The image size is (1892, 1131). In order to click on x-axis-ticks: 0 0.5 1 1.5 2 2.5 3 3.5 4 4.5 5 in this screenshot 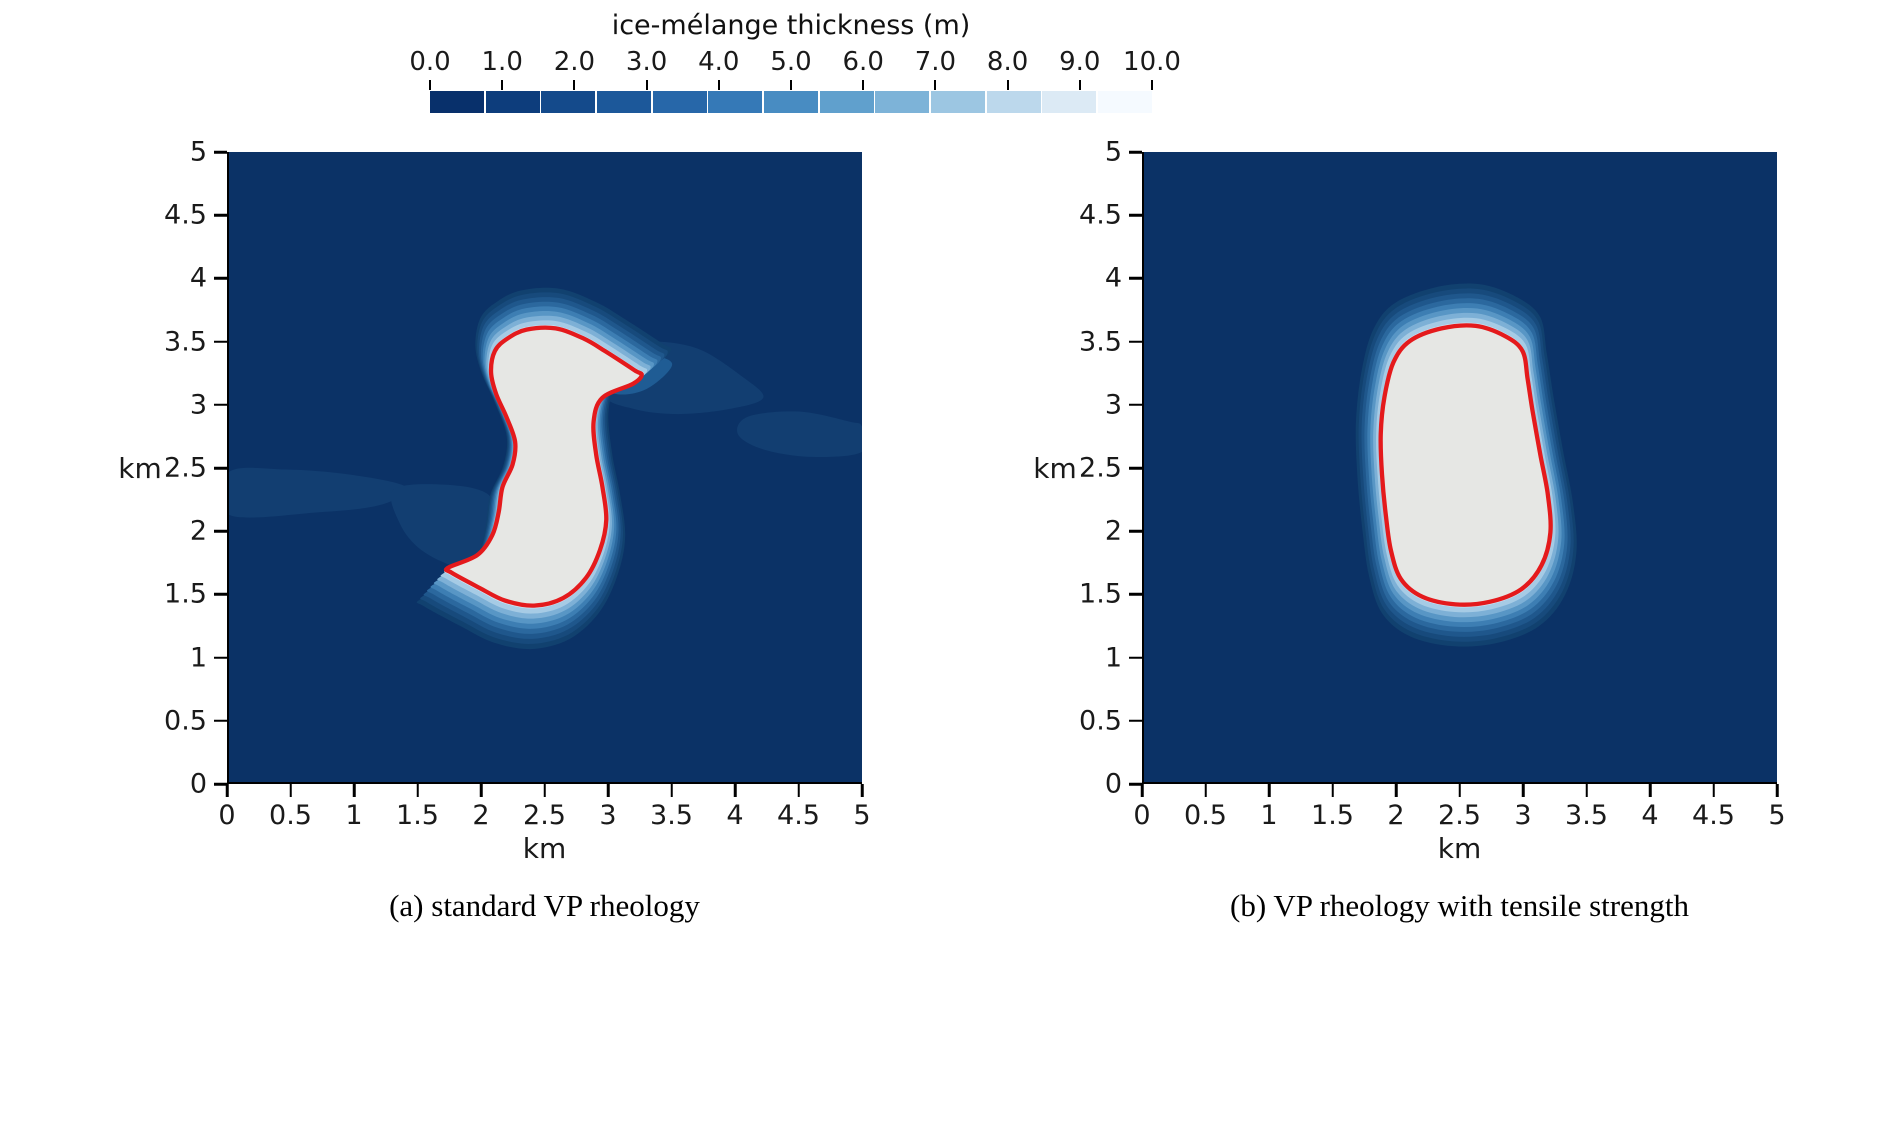, I will do `click(544, 808)`.